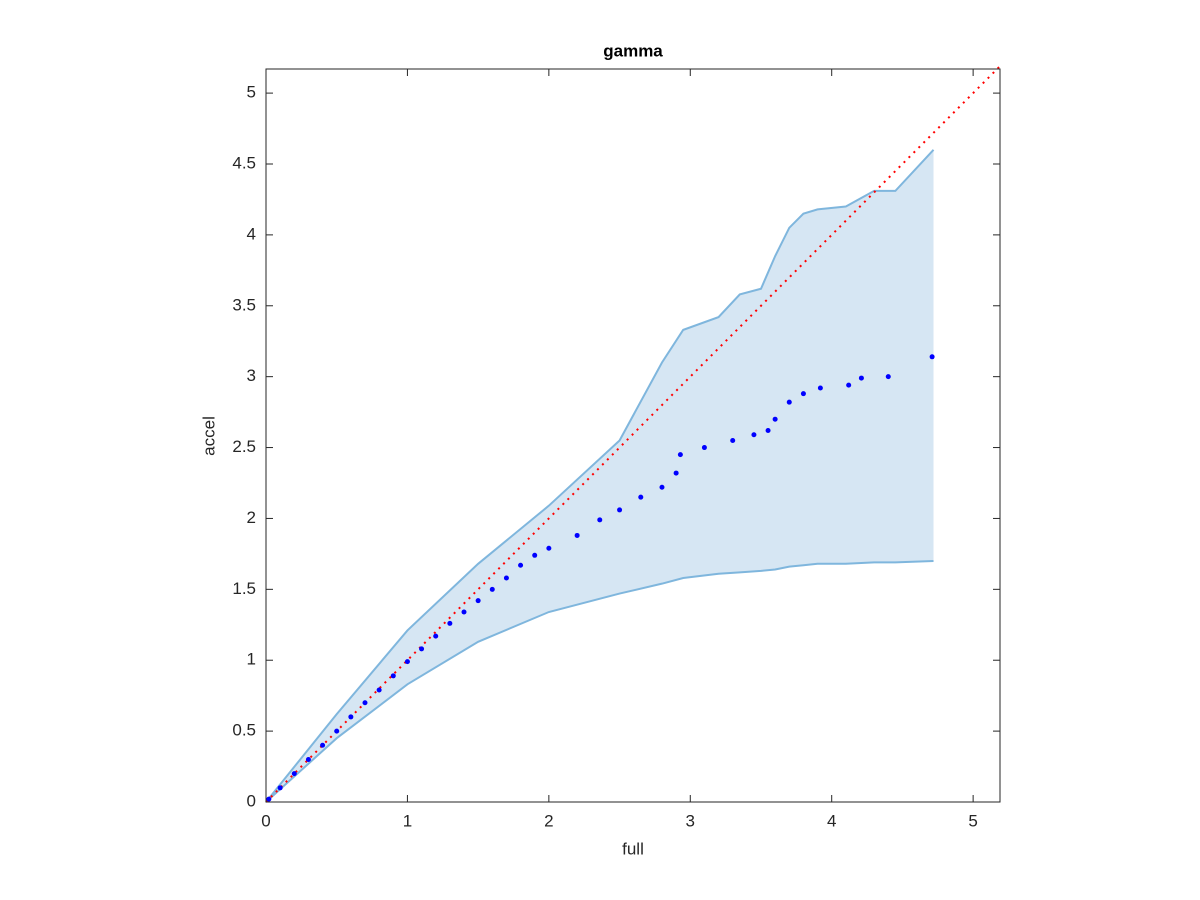  Describe the element at coordinates (251, 517) in the screenshot. I see `y-tick-label: 2` at that location.